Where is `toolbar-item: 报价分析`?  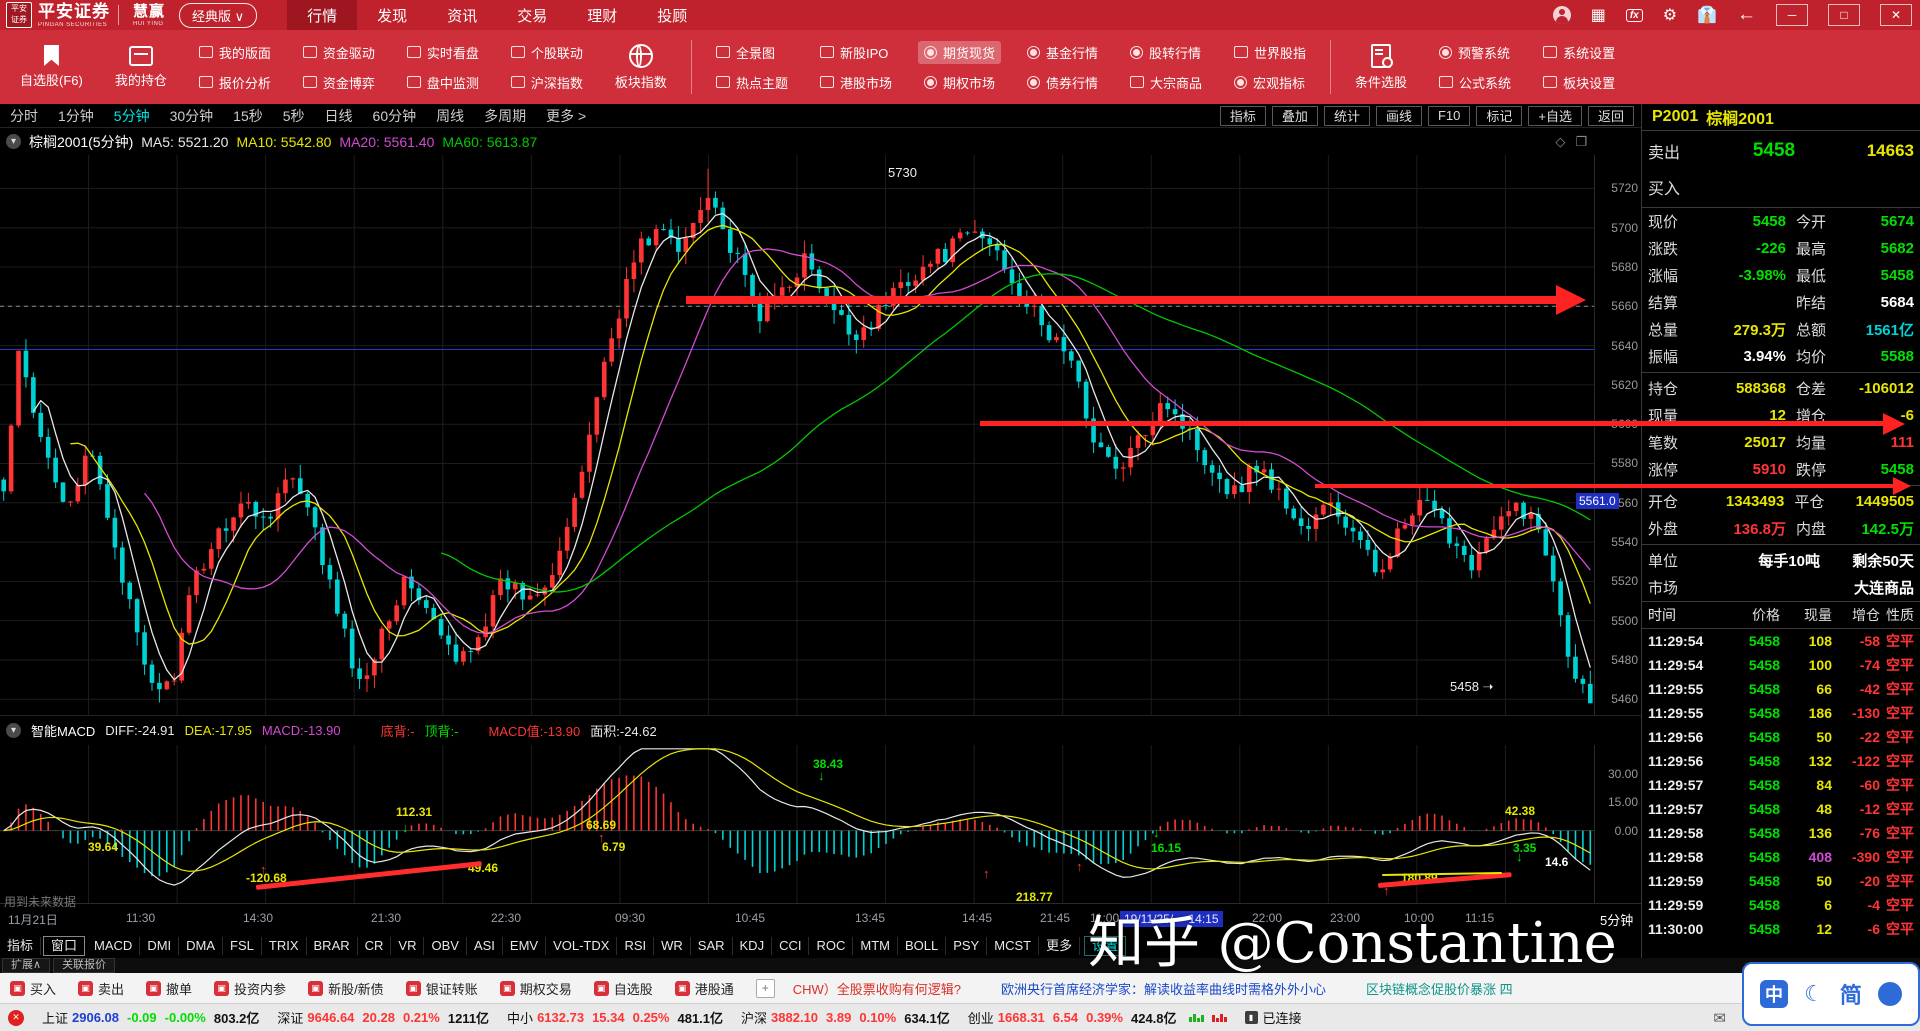 toolbar-item: 报价分析 is located at coordinates (235, 82).